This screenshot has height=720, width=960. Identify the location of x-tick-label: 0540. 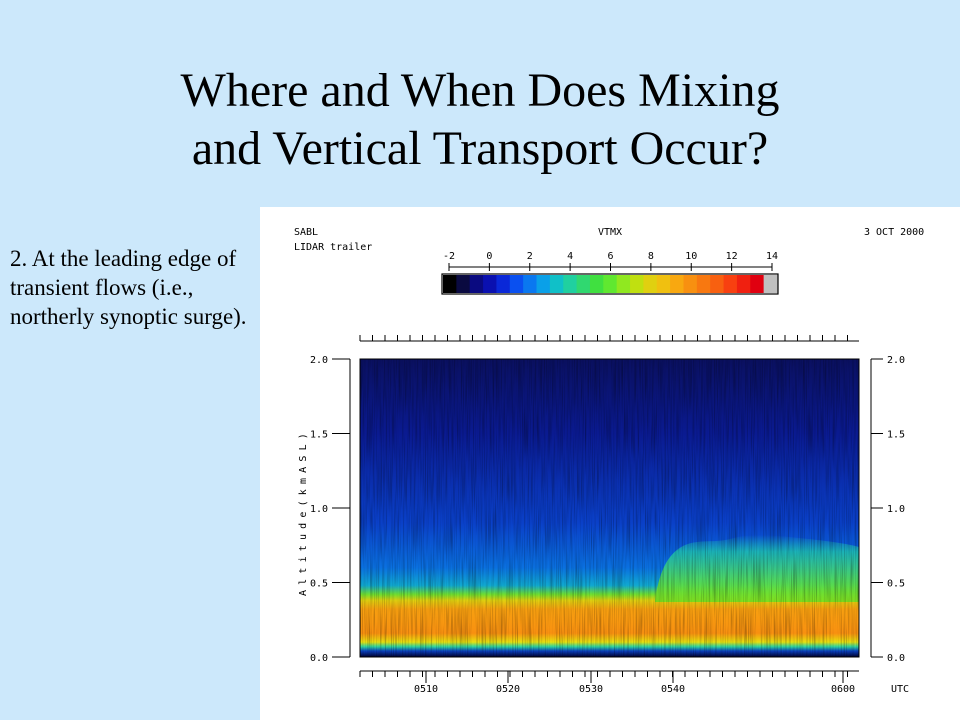
(673, 689).